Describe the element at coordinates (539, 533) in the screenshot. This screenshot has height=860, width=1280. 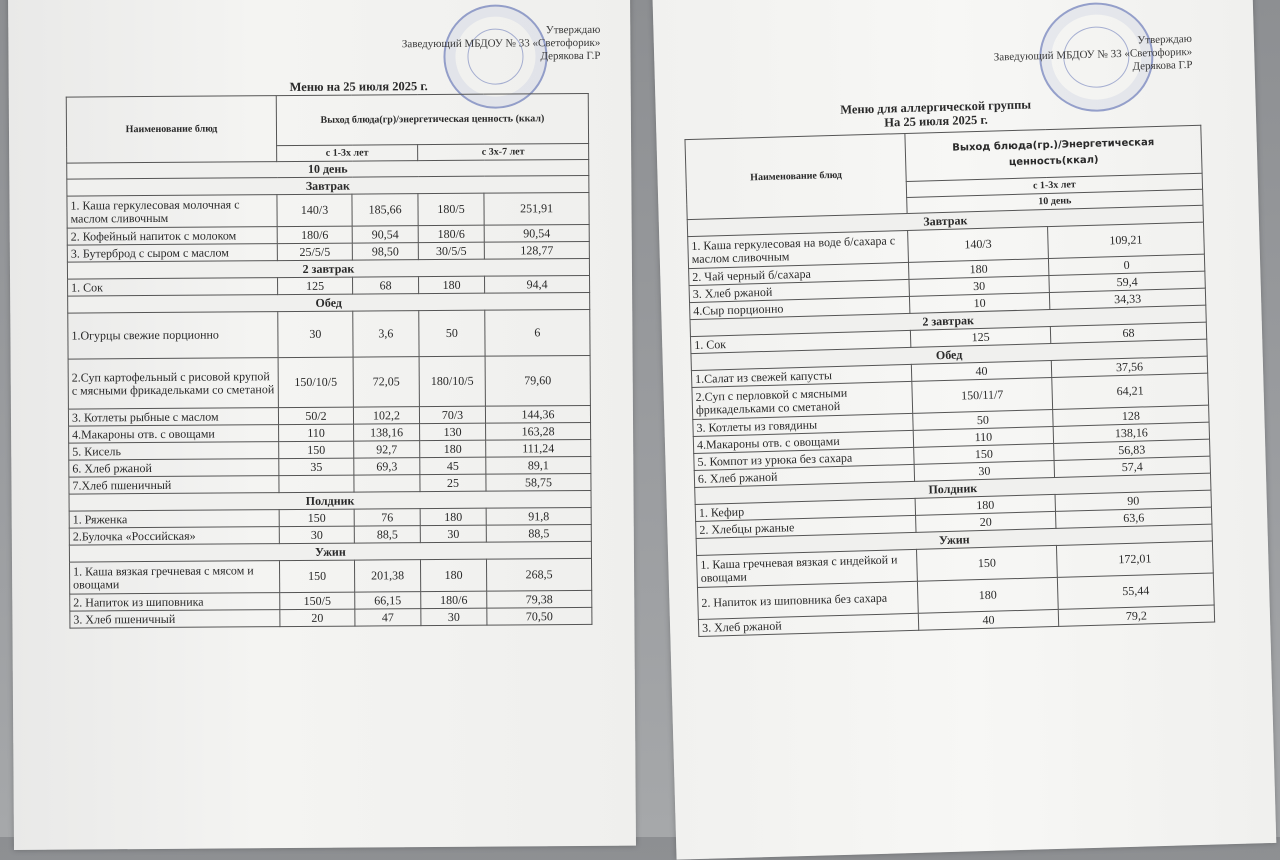
I see `kcal-3-7: 88,5` at that location.